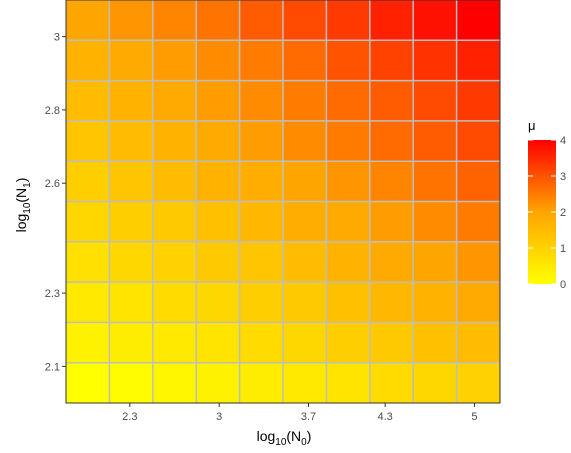 This screenshot has width=571, height=453. I want to click on y-tick-label: 2.1, so click(52, 367).